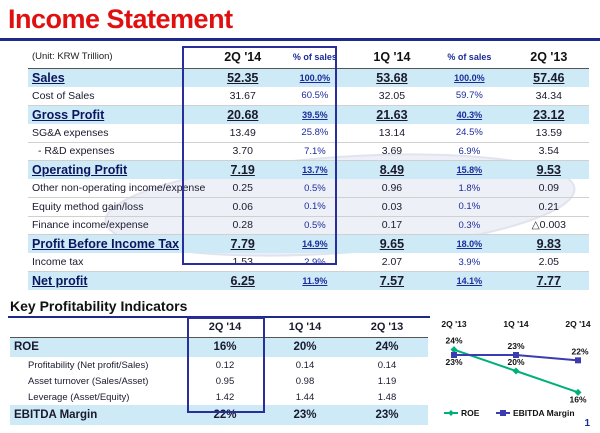 The height and width of the screenshot is (433, 600). I want to click on value-cell: 7.77, so click(548, 280).